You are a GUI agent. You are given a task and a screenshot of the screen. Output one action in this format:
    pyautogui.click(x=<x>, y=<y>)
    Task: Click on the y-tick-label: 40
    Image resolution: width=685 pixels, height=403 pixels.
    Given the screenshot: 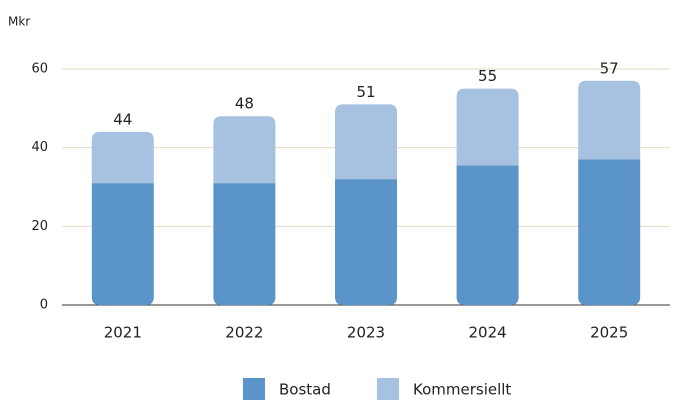 What is the action you would take?
    pyautogui.click(x=39, y=147)
    